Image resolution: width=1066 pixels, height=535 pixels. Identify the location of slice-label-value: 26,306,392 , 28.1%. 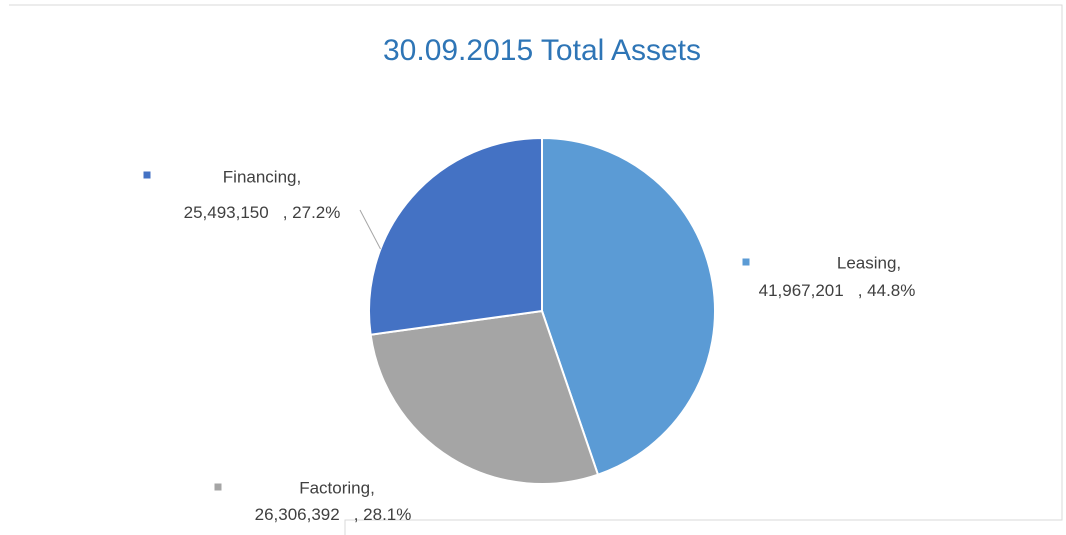
(333, 514).